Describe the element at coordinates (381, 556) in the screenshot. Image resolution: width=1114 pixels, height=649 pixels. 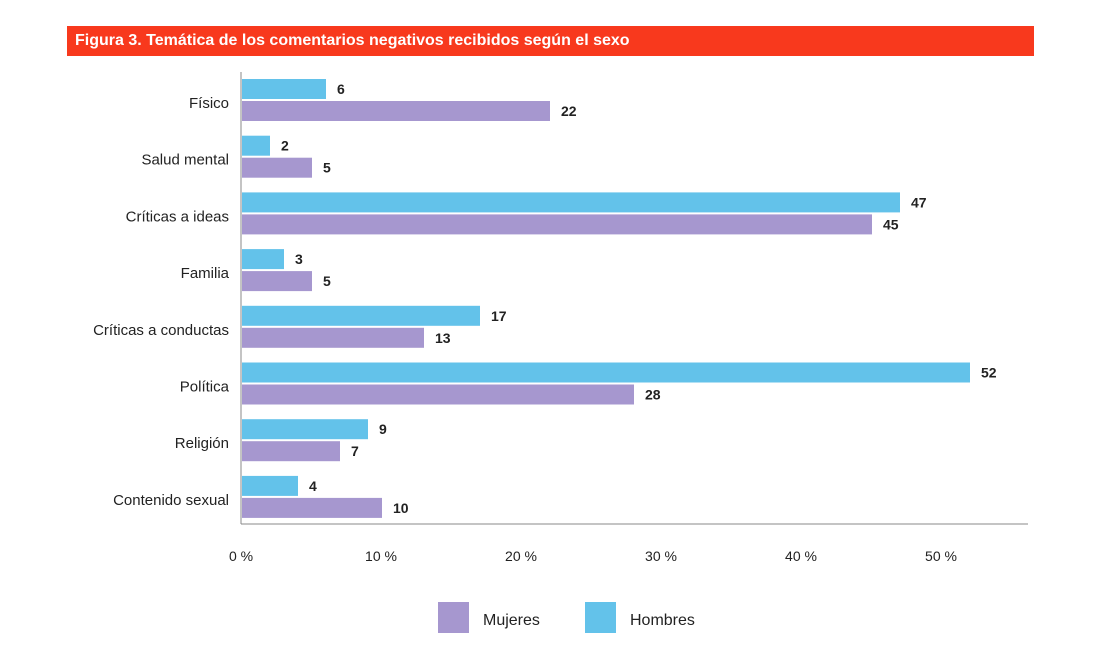
I see `x-tick-label: 10 %` at that location.